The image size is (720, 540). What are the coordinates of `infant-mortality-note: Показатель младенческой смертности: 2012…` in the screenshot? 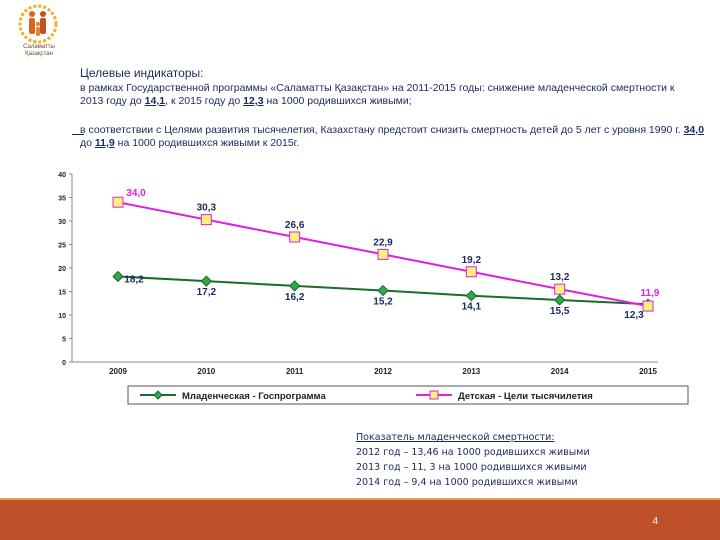 It's located at (473, 460).